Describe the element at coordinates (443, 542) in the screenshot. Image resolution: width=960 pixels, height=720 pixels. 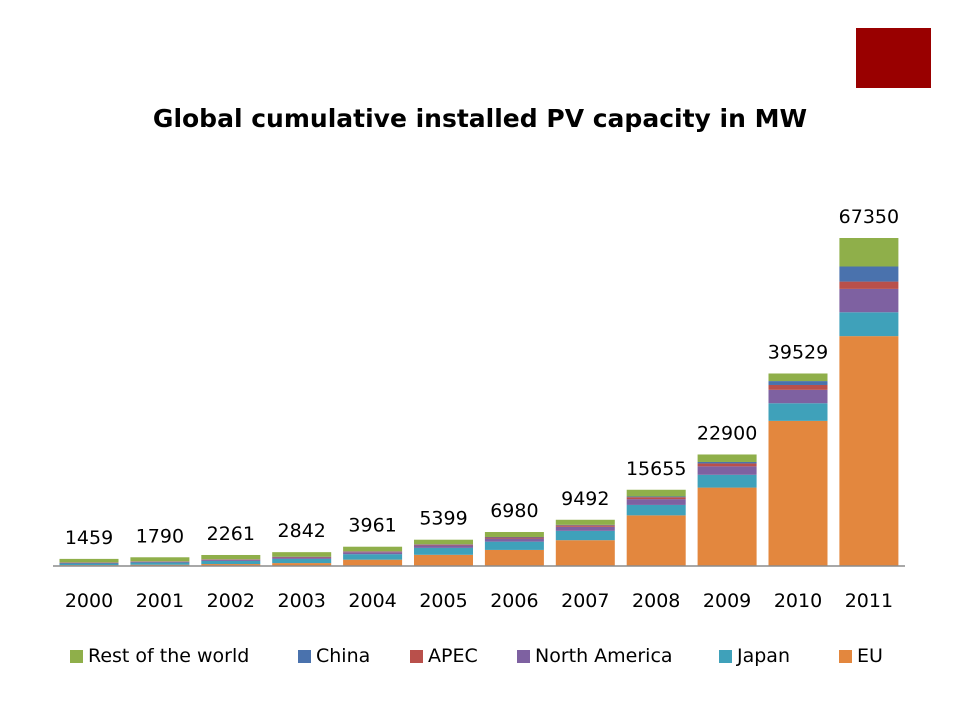
I see `bar-segment-rest-of-the-world-2005` at that location.